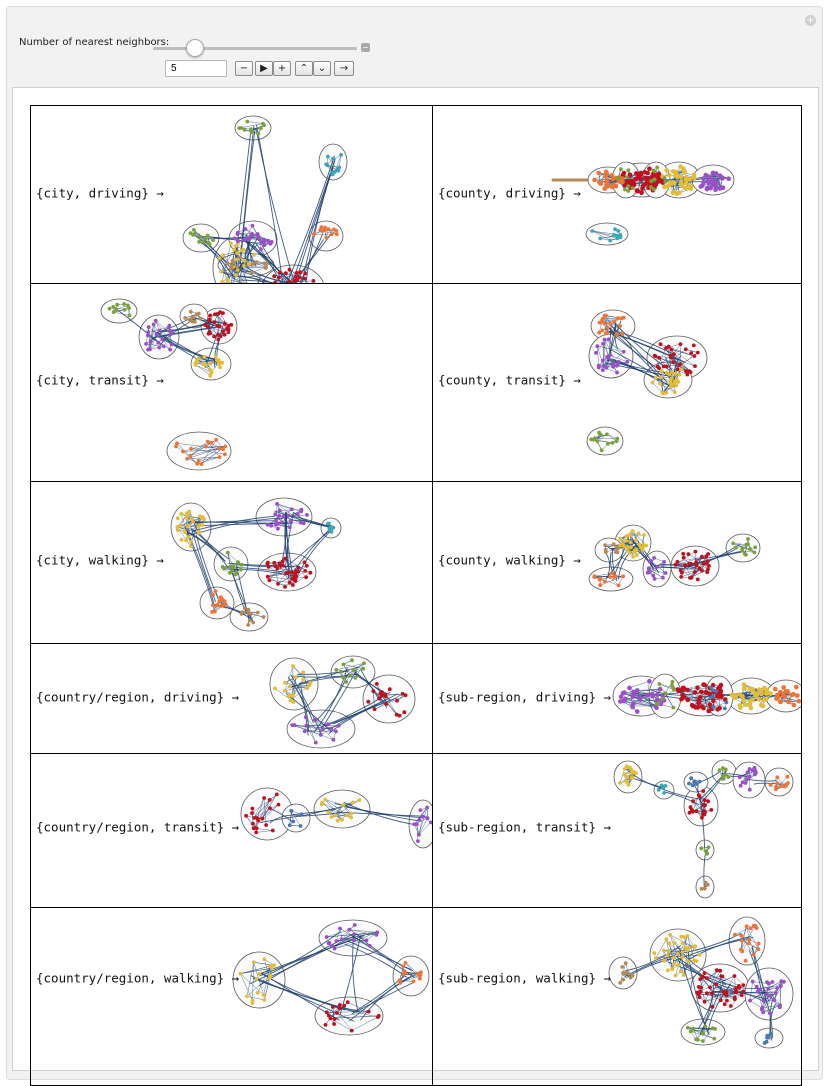 Image resolution: width=829 pixels, height=1086 pixels. What do you see at coordinates (138, 978) in the screenshot?
I see `cell-label: {country/region, walking} →` at bounding box center [138, 978].